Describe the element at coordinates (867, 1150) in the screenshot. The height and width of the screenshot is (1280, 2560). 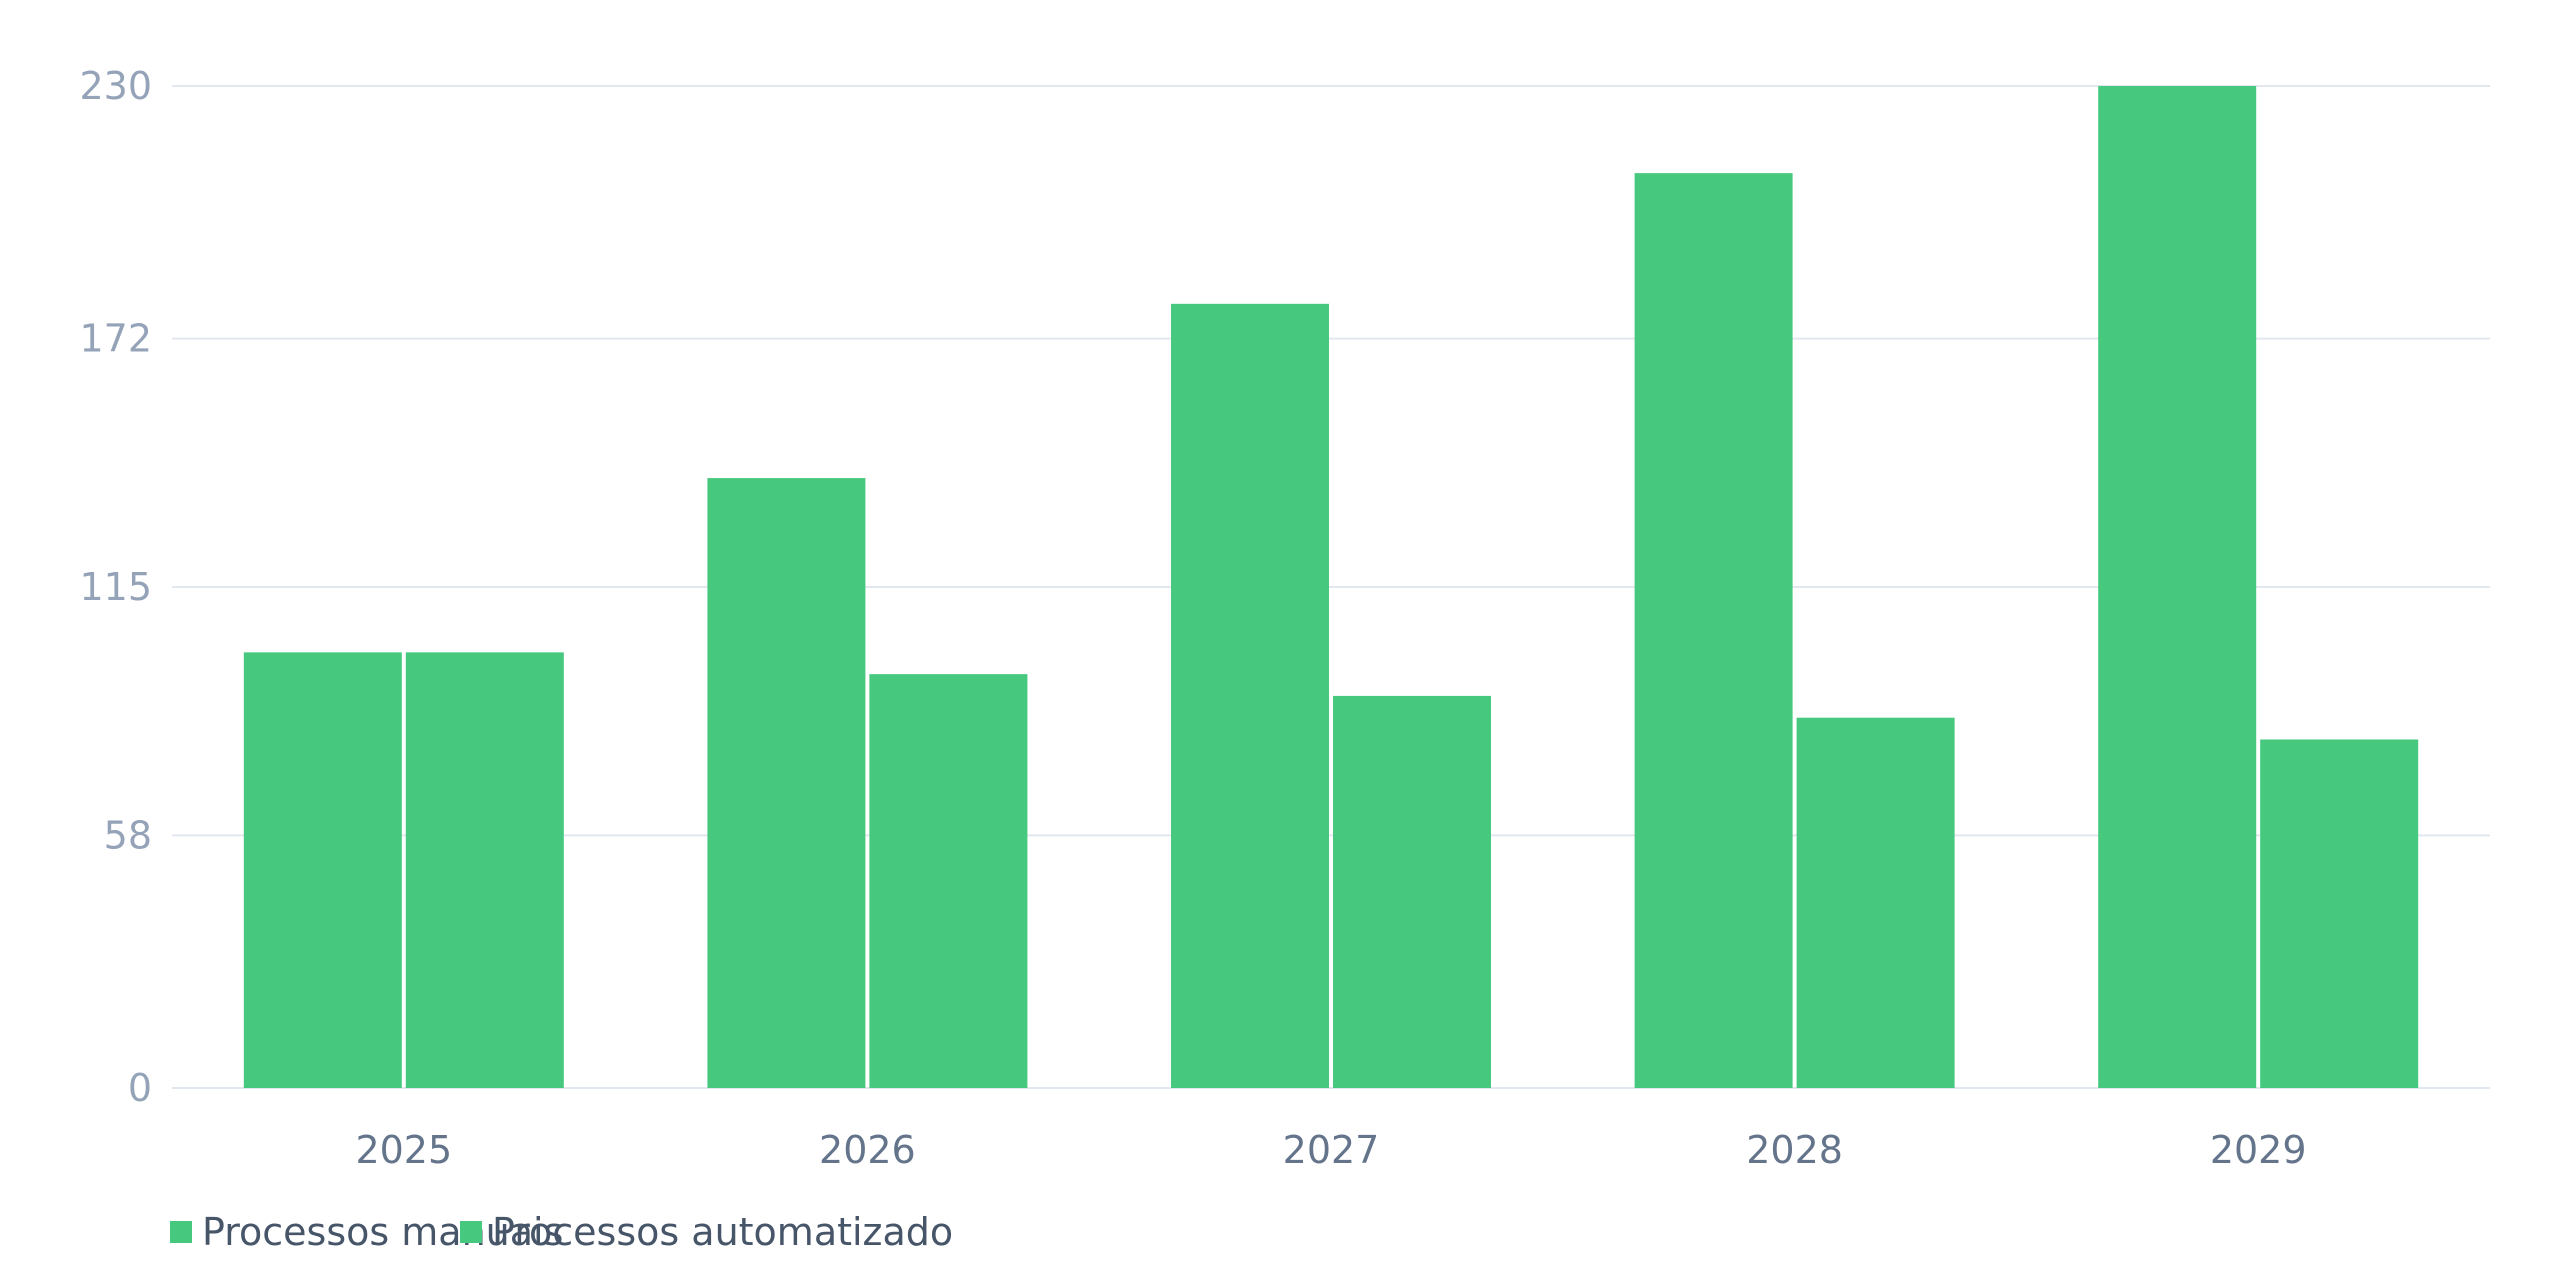
I see `x-tick-label: 2026` at that location.